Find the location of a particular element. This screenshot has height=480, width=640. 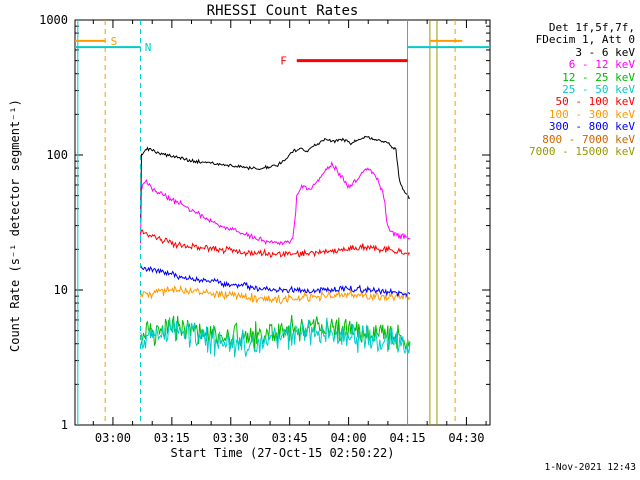

x-tick-label: 03:30 is located at coordinates (231, 438).